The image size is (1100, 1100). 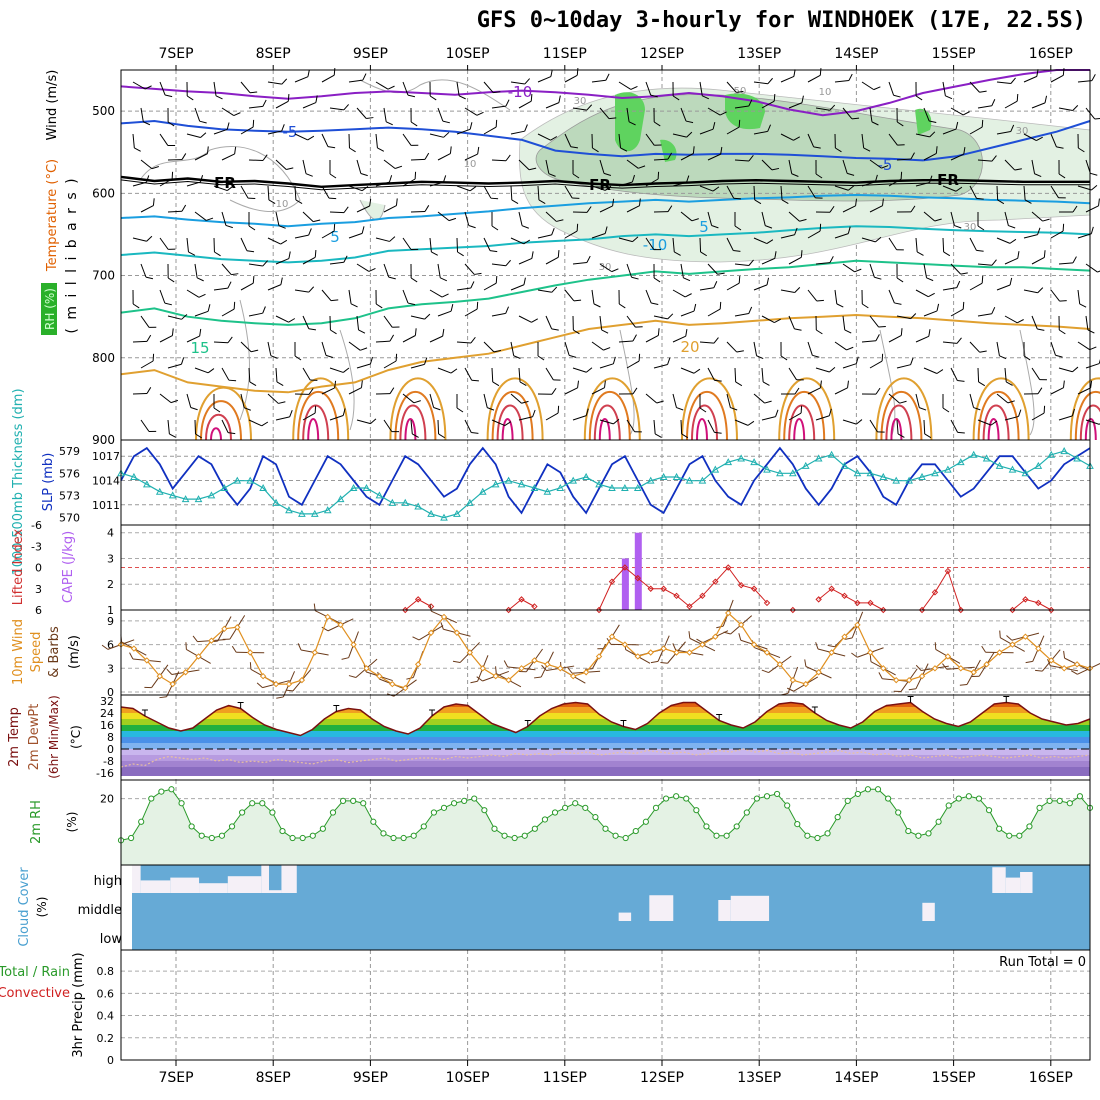 I want to click on surface-wind-barb, so click(x=1012, y=641).